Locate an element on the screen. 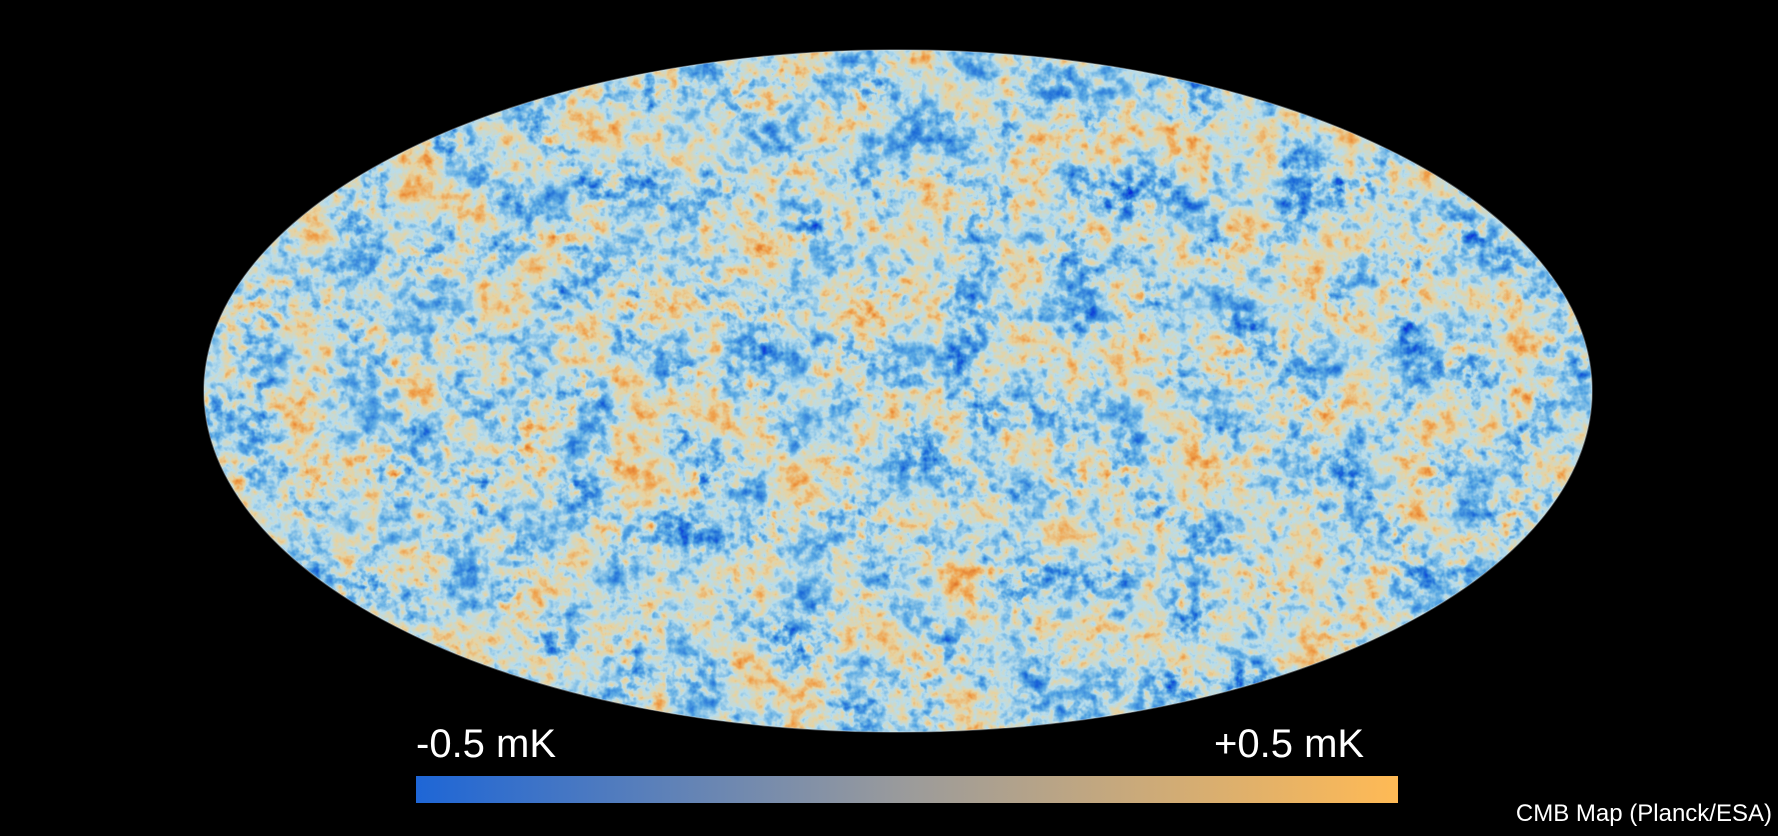  colorbar-min-label: -0.5 mK is located at coordinates (486, 744).